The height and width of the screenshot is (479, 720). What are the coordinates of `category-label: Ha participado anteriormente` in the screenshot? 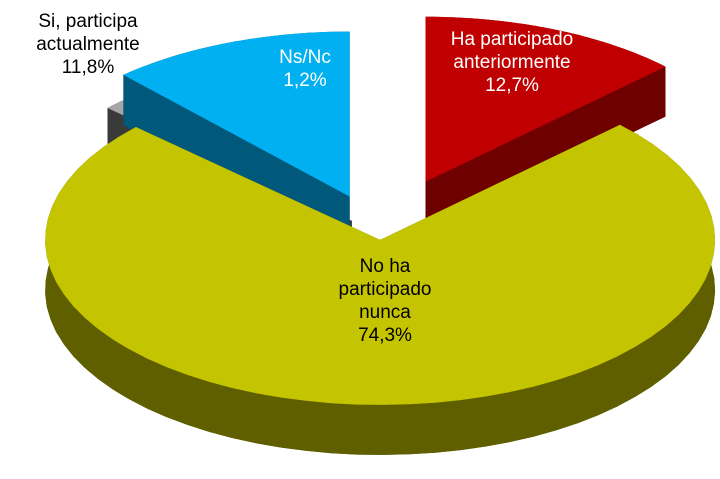 It's located at (512, 51).